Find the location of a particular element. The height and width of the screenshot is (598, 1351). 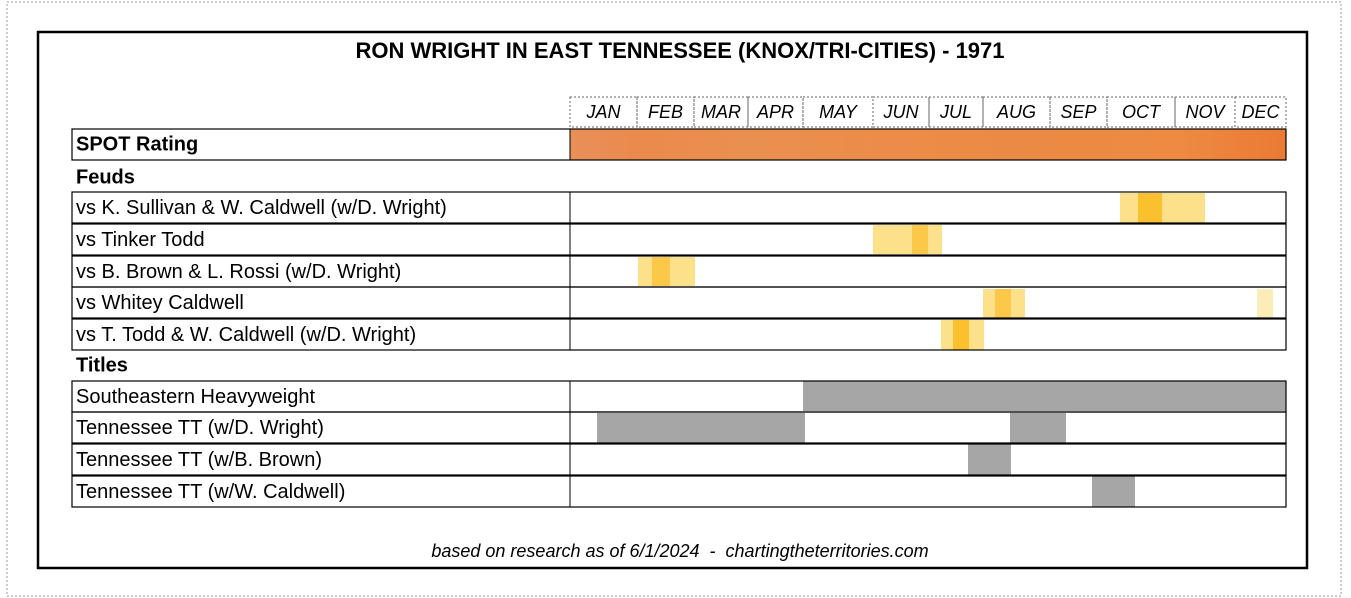

month-label: JUL is located at coordinates (955, 112).